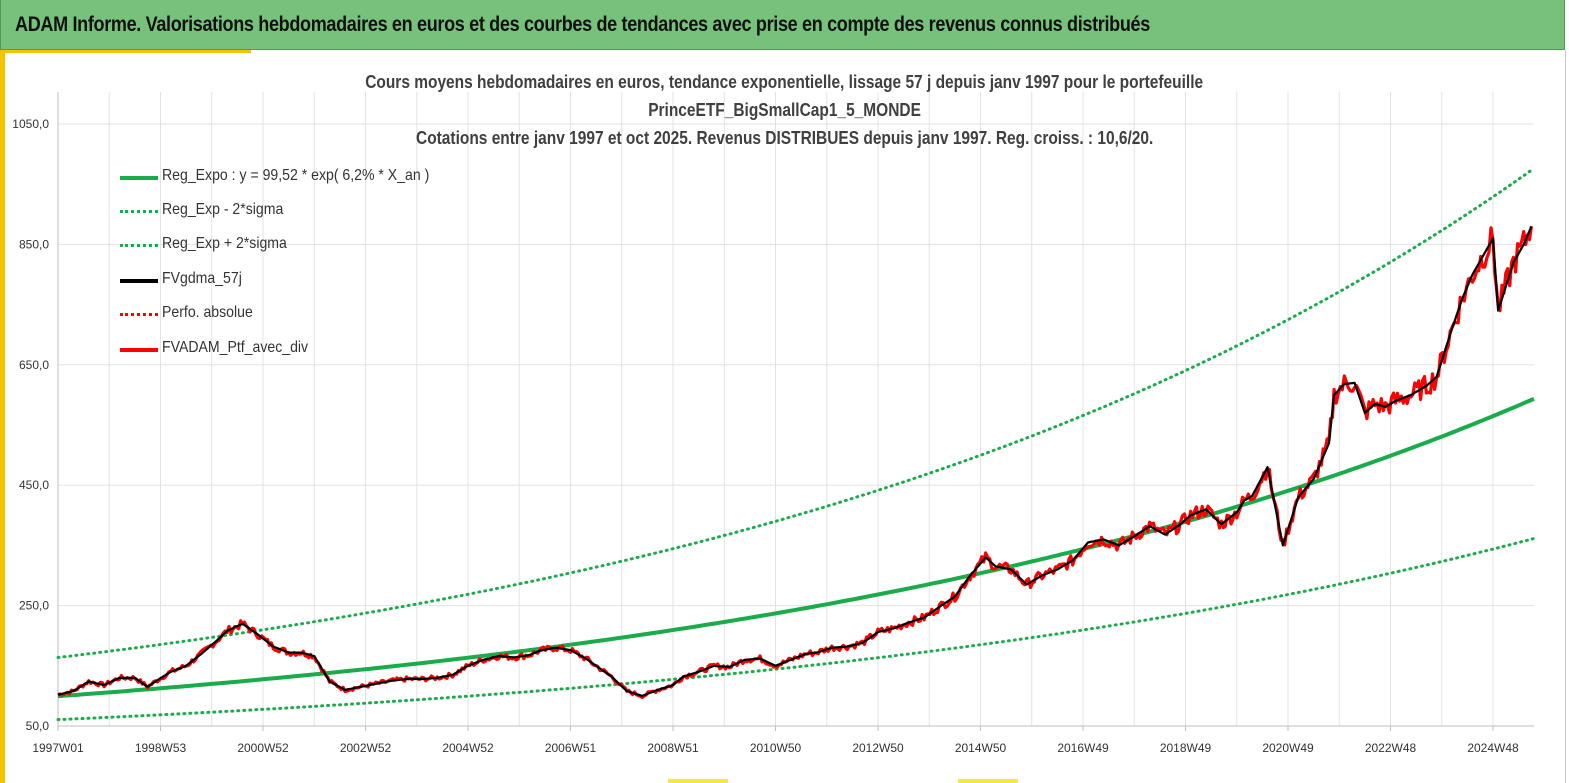 This screenshot has height=783, width=1569. Describe the element at coordinates (34, 606) in the screenshot. I see `y-tick-label: 250,0` at that location.